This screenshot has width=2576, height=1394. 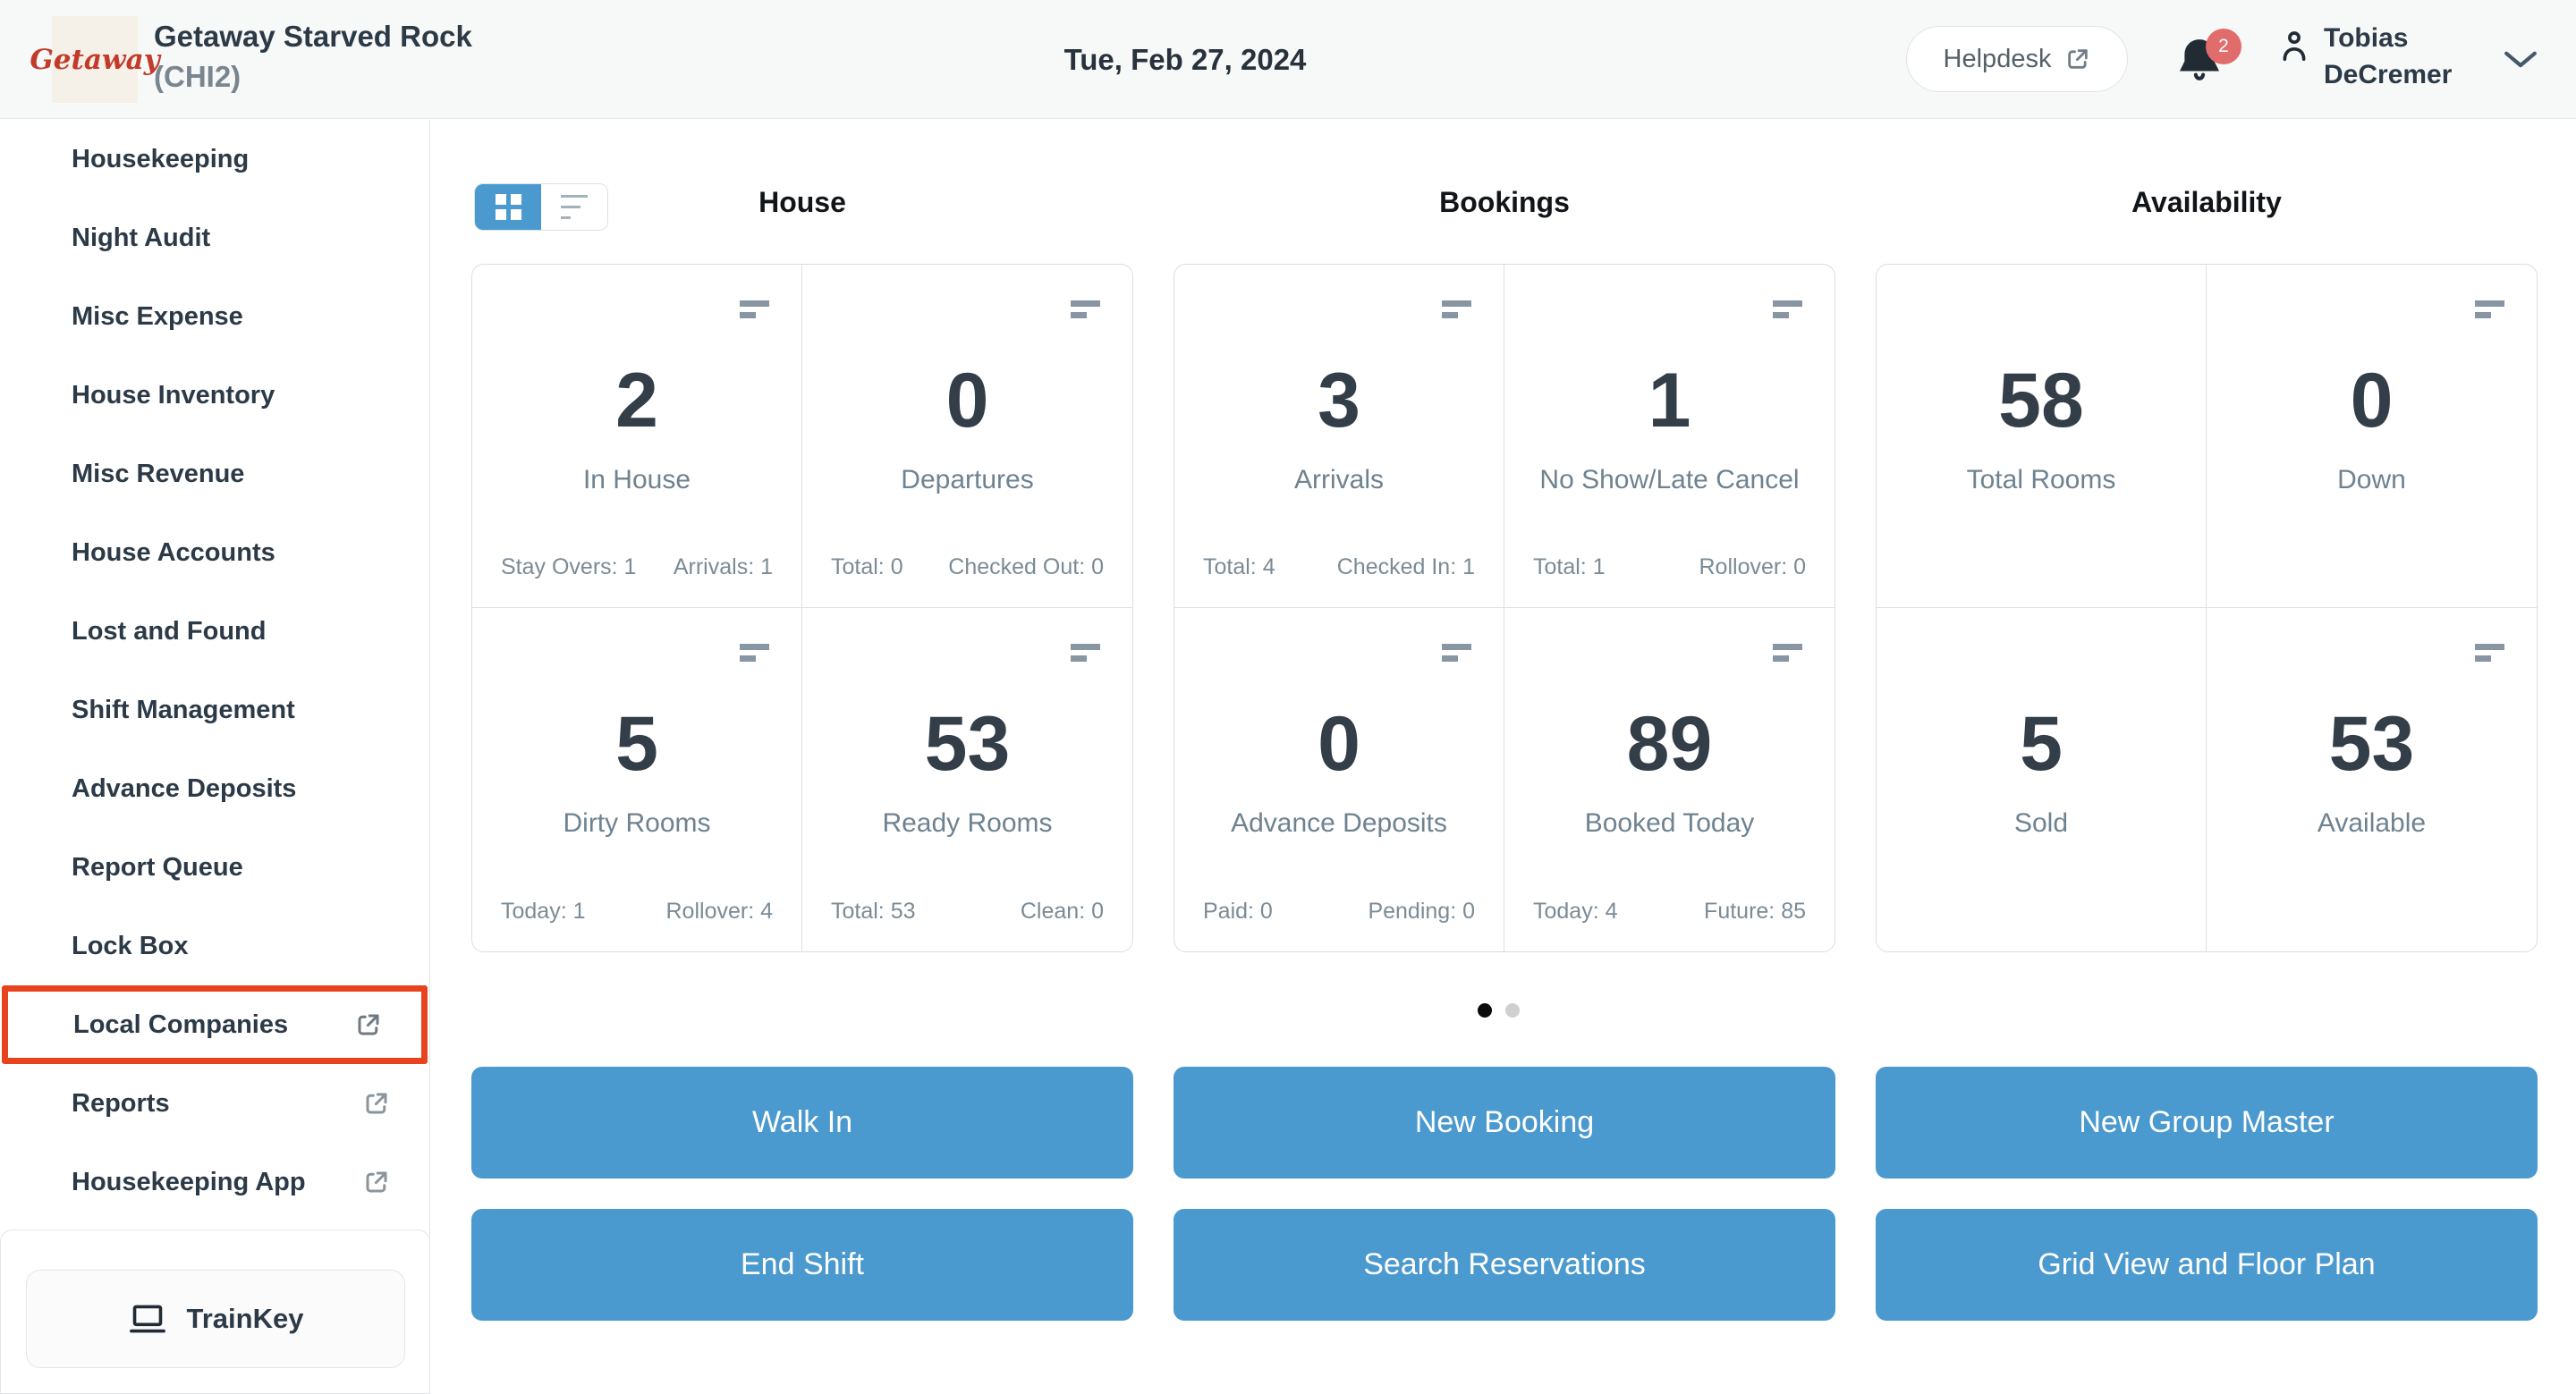 I want to click on sidebar-item-night-audit: Night Audit, so click(x=214, y=238).